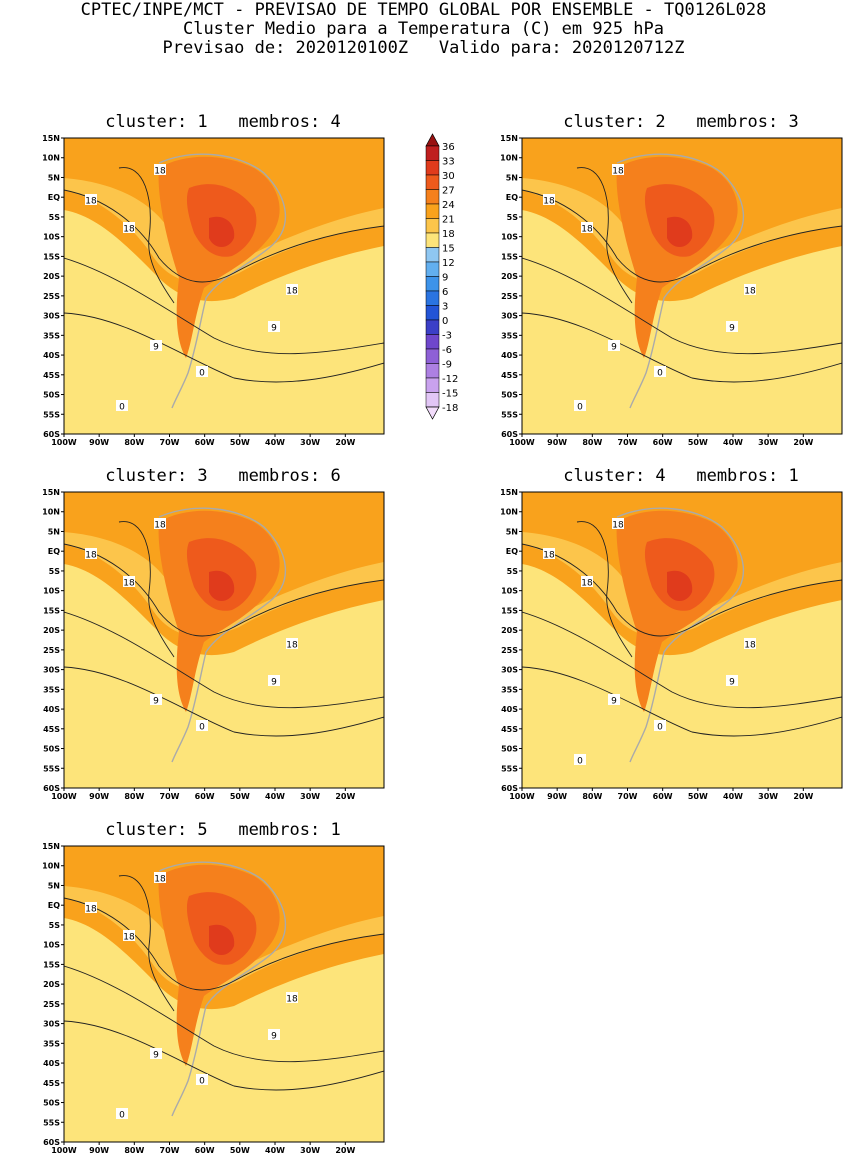 The height and width of the screenshot is (1160, 847). I want to click on lat-tick-label: 5S, so click(55, 571).